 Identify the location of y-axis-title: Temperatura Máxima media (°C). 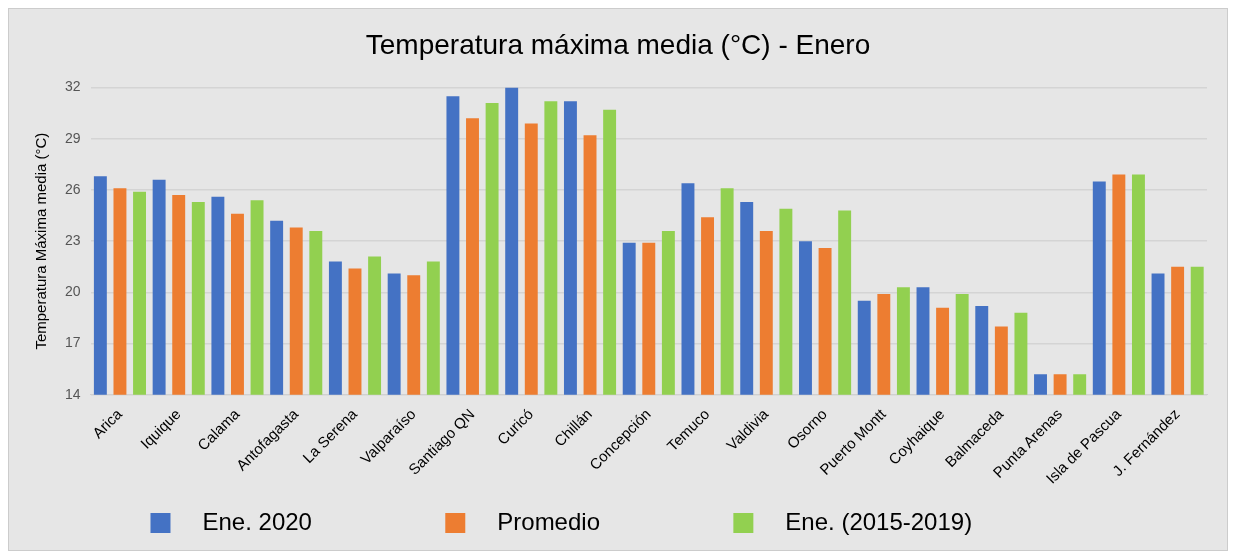
(41, 241).